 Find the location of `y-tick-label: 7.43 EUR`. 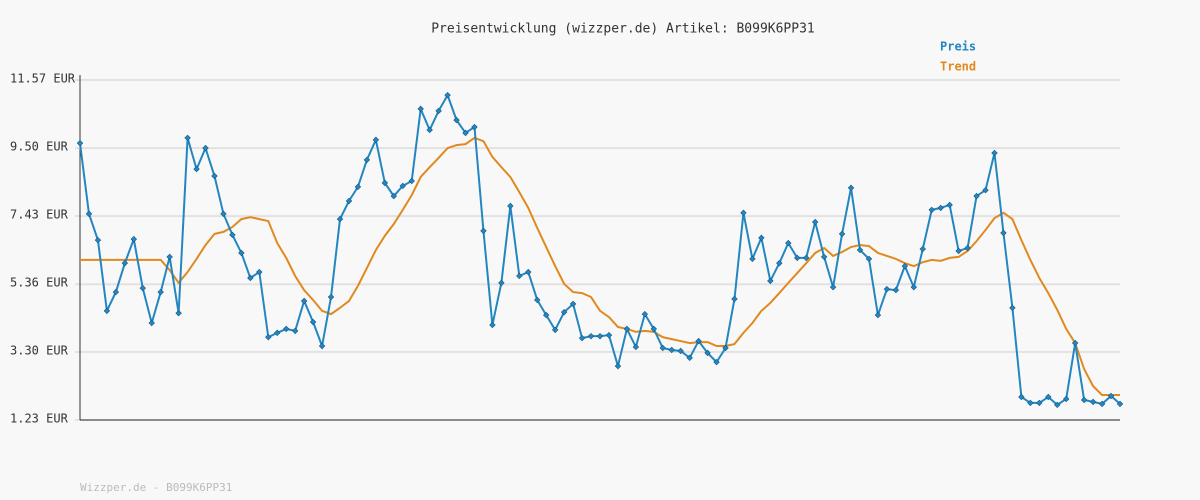

y-tick-label: 7.43 EUR is located at coordinates (39, 215).